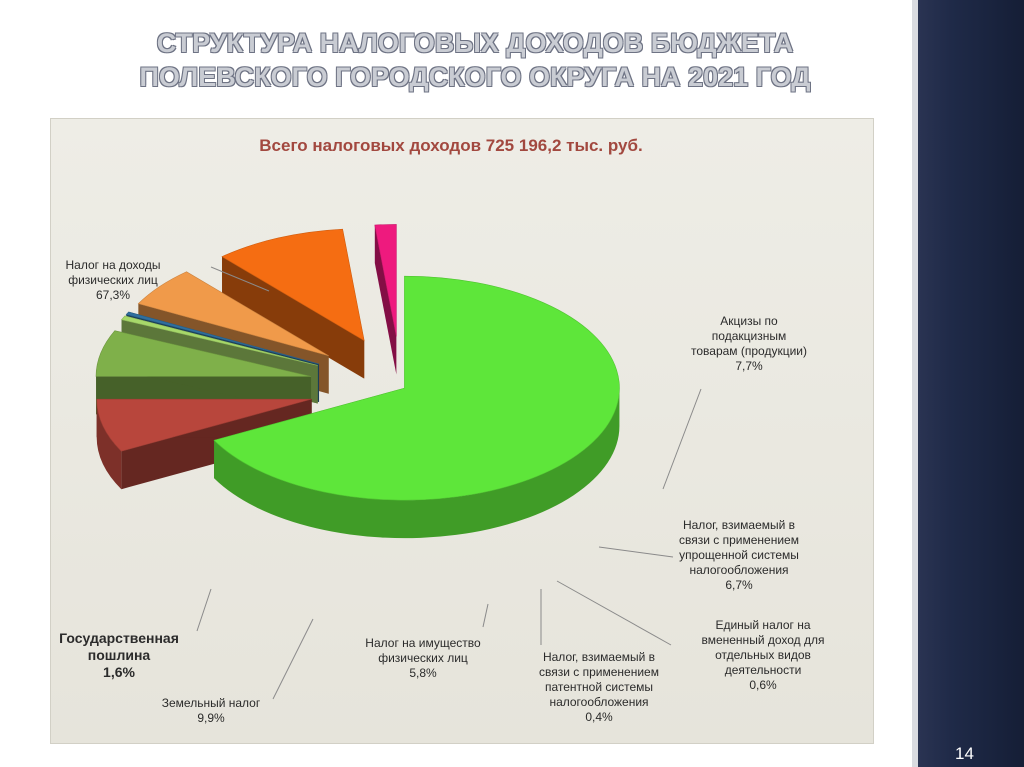 The height and width of the screenshot is (767, 1024). I want to click on slice-label: Государственная пошлина 1,6%, so click(135, 634).